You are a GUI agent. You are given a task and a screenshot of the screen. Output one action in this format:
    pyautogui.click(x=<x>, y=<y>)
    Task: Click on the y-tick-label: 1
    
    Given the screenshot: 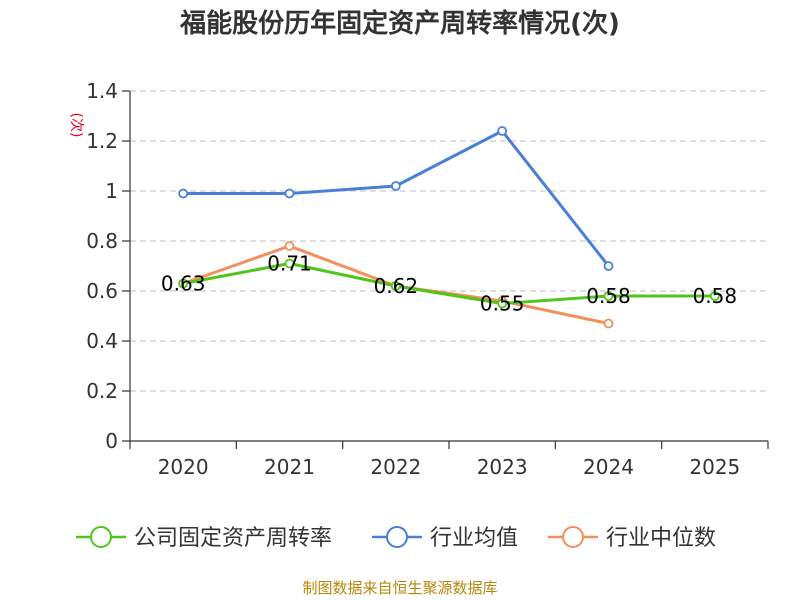 What is the action you would take?
    pyautogui.click(x=111, y=191)
    